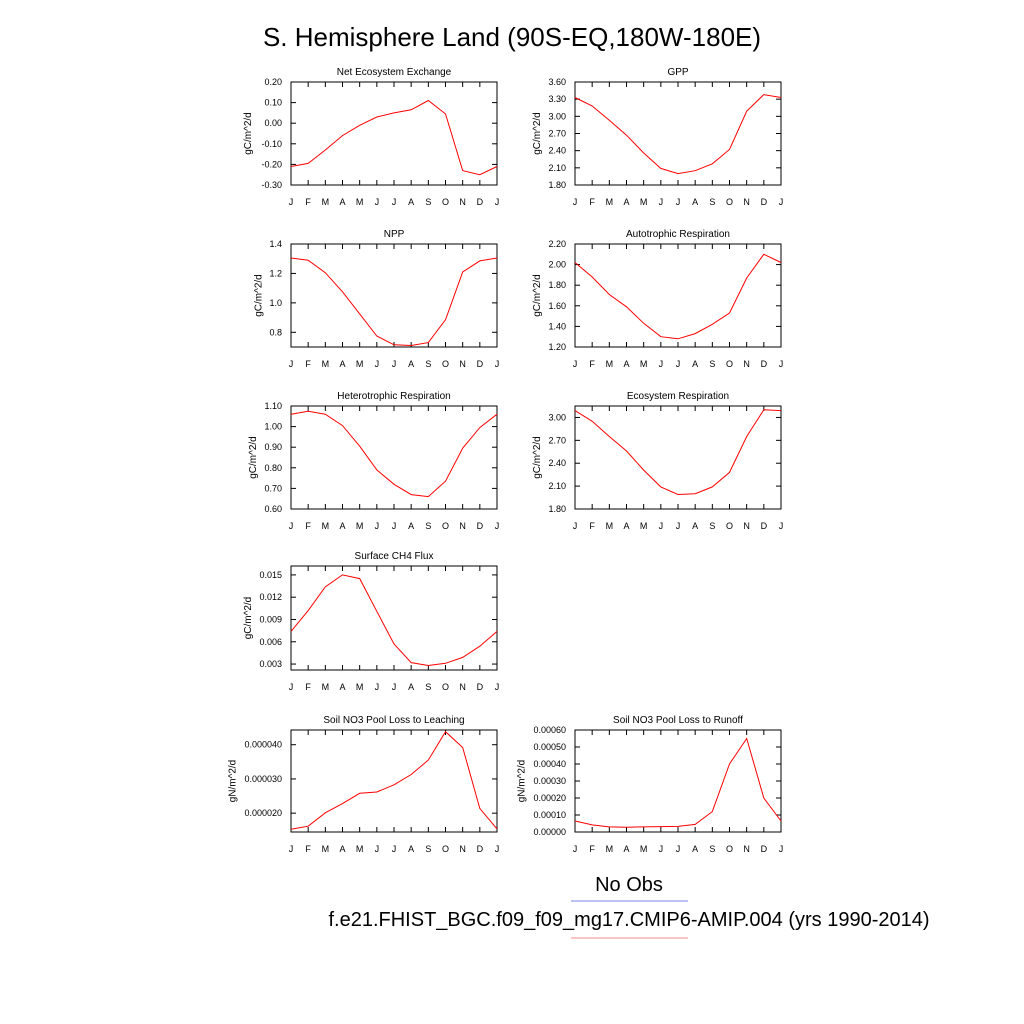 The height and width of the screenshot is (1024, 1024). I want to click on y-tick-label: 0.00040, so click(549, 764).